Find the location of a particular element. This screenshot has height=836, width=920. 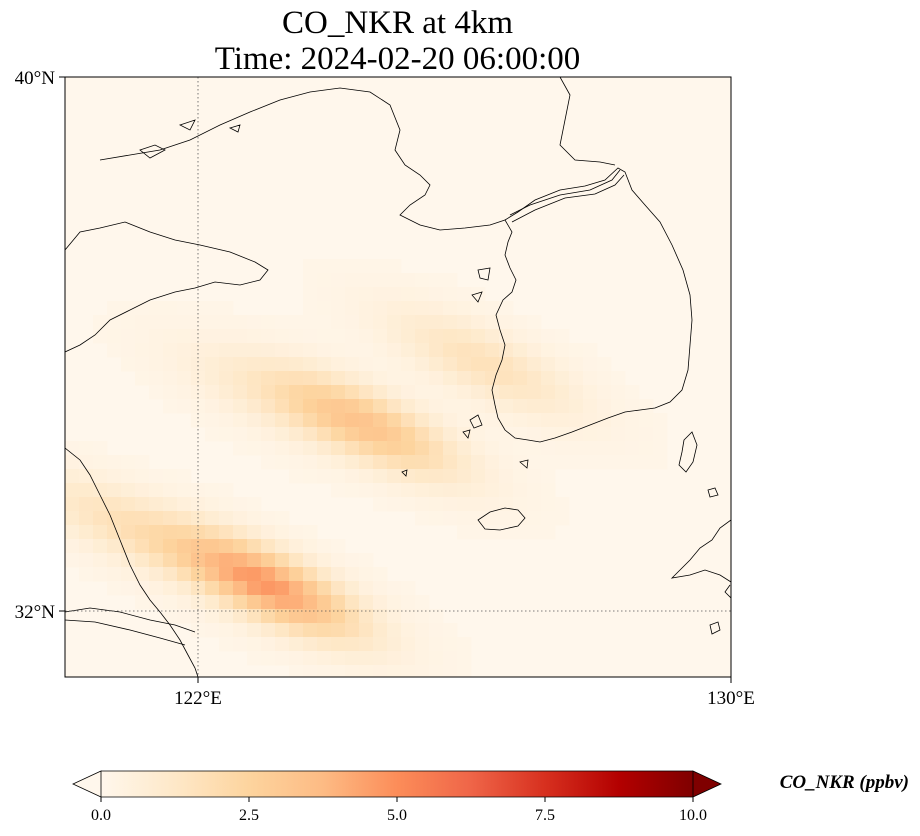

colorbar-bar is located at coordinates (397, 784).